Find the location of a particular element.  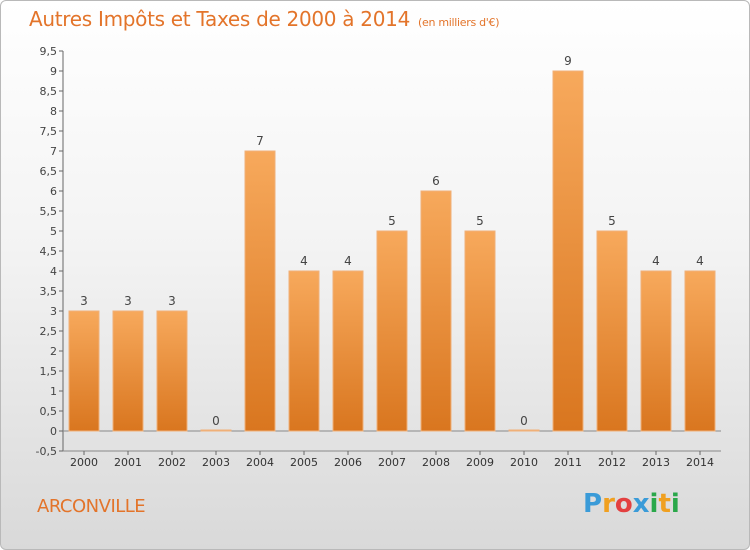

logo-letter: t is located at coordinates (664, 504).